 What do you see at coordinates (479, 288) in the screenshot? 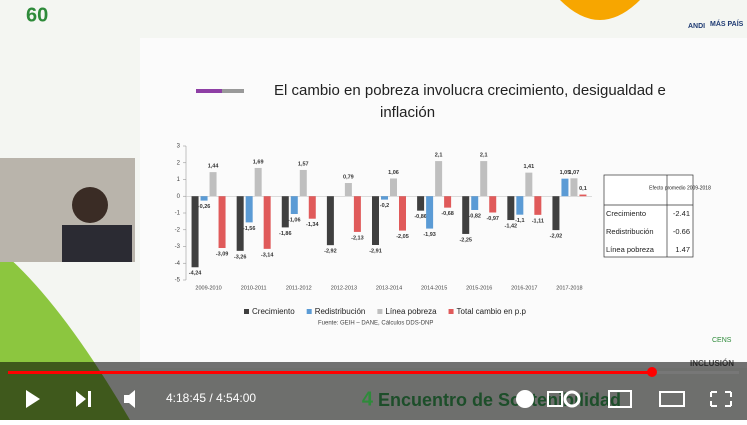
I see `x-tick-label: 2015-2016` at bounding box center [479, 288].